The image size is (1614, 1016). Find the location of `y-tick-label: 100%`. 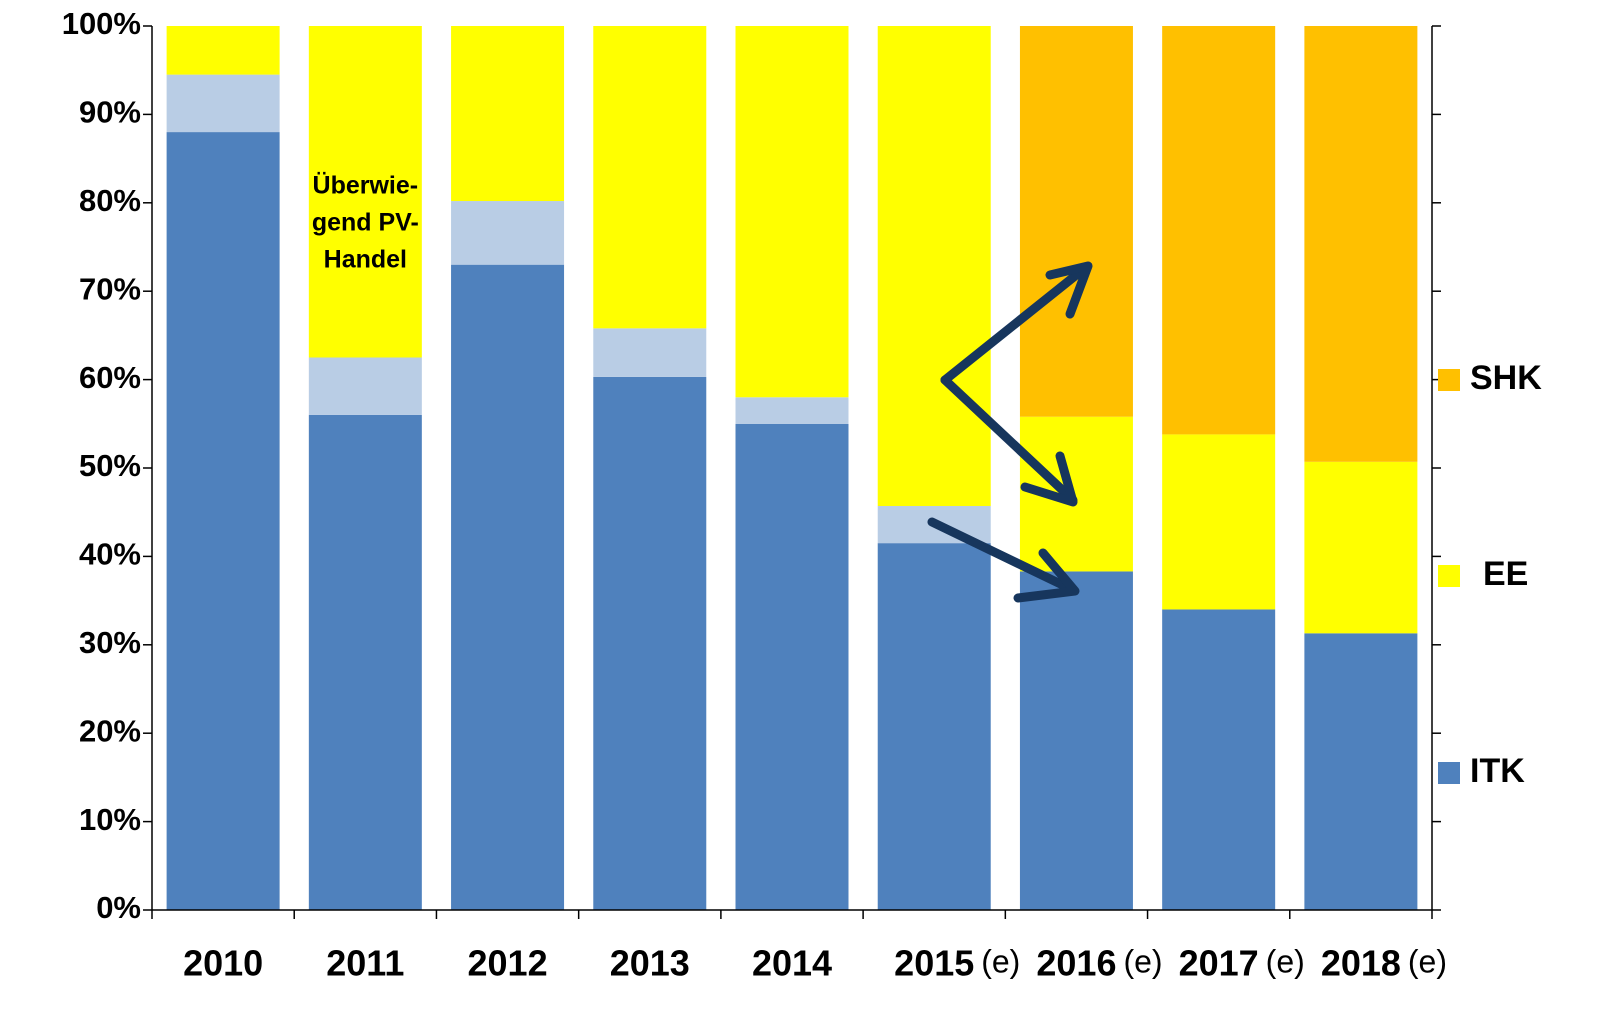

y-tick-label: 100% is located at coordinates (101, 23).